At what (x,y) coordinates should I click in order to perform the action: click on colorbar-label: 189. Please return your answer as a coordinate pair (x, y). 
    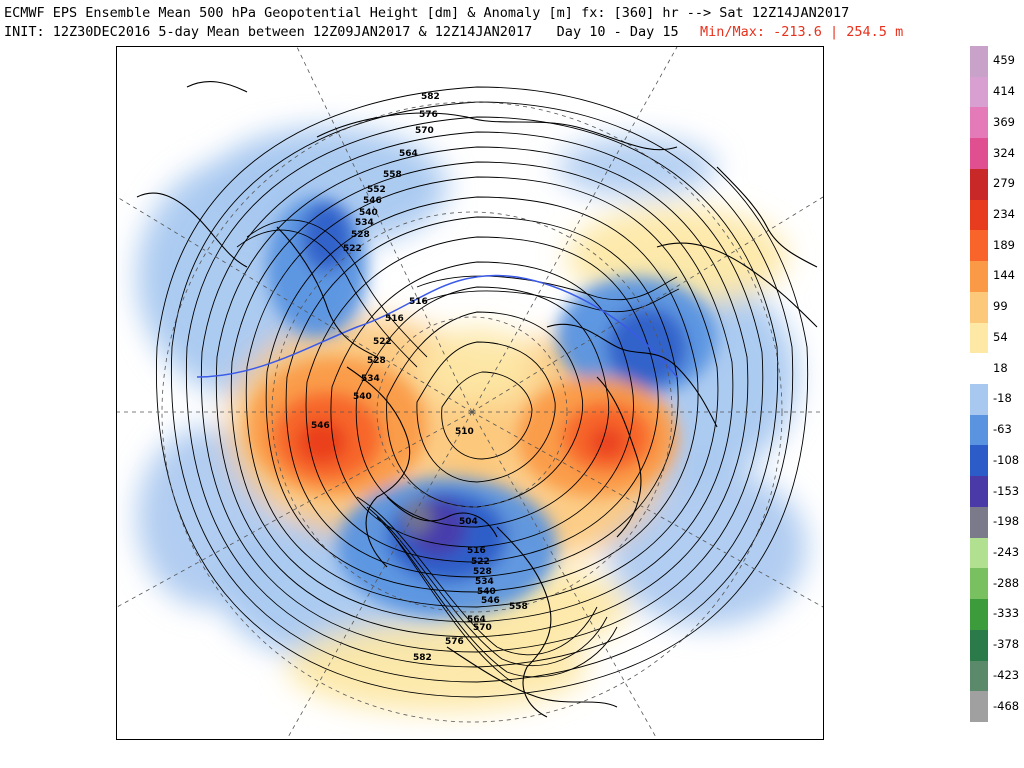
    Looking at the image, I should click on (1004, 244).